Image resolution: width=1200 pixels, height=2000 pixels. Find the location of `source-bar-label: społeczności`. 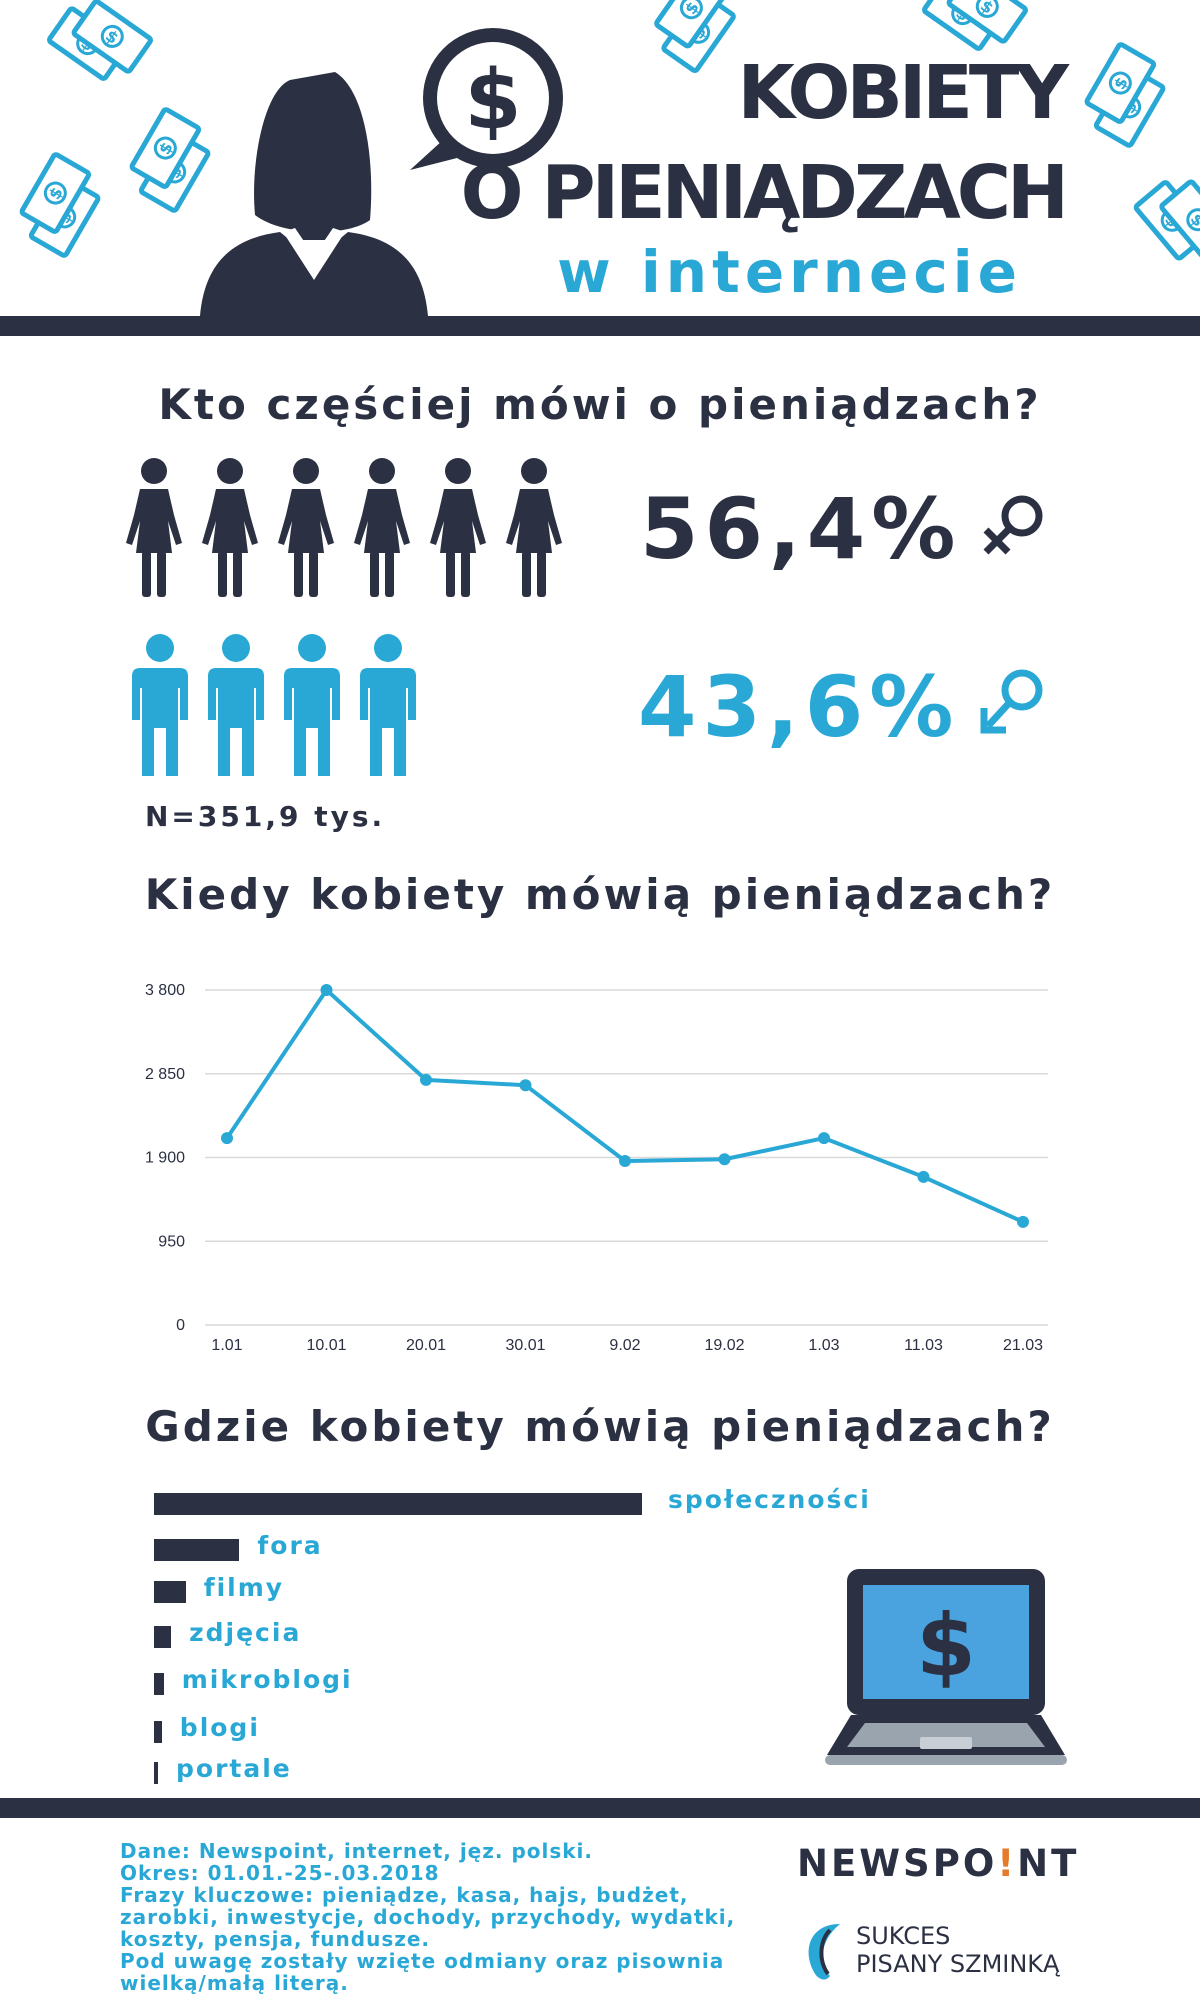

source-bar-label: społeczności is located at coordinates (769, 1499).